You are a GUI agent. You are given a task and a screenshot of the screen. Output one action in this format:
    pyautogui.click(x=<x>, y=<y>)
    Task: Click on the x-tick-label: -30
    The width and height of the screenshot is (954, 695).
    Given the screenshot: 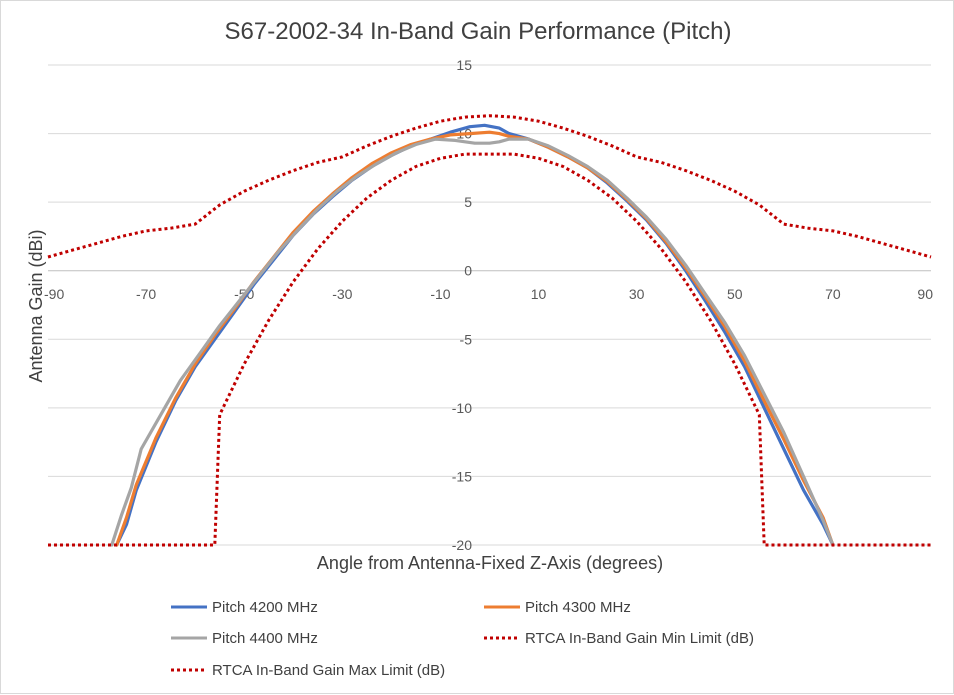 What is the action you would take?
    pyautogui.click(x=342, y=294)
    